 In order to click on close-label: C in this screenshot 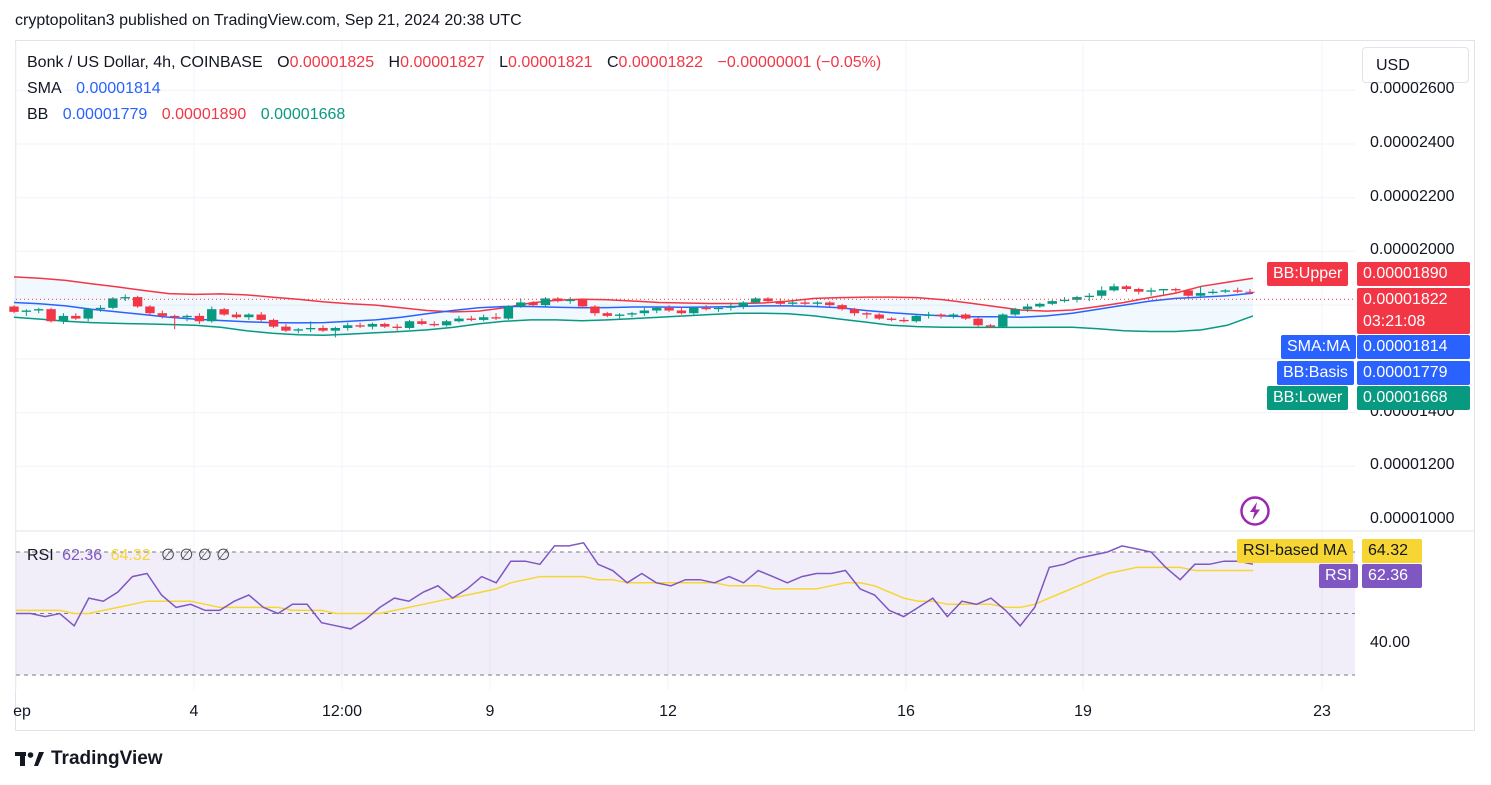, I will do `click(612, 62)`.